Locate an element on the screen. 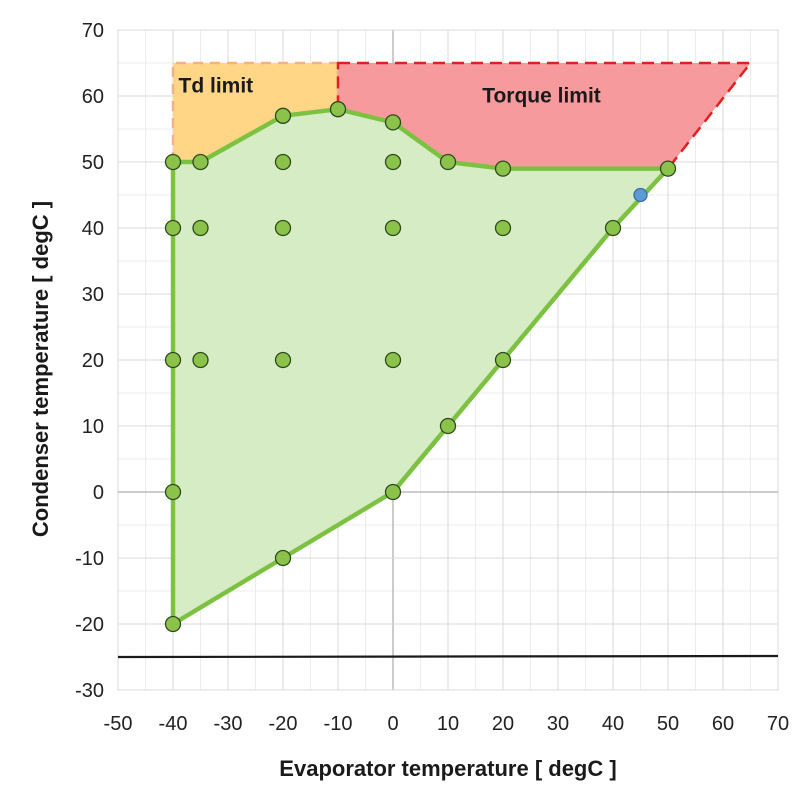 This screenshot has width=795, height=788. x-tick-label: -50 is located at coordinates (118, 724).